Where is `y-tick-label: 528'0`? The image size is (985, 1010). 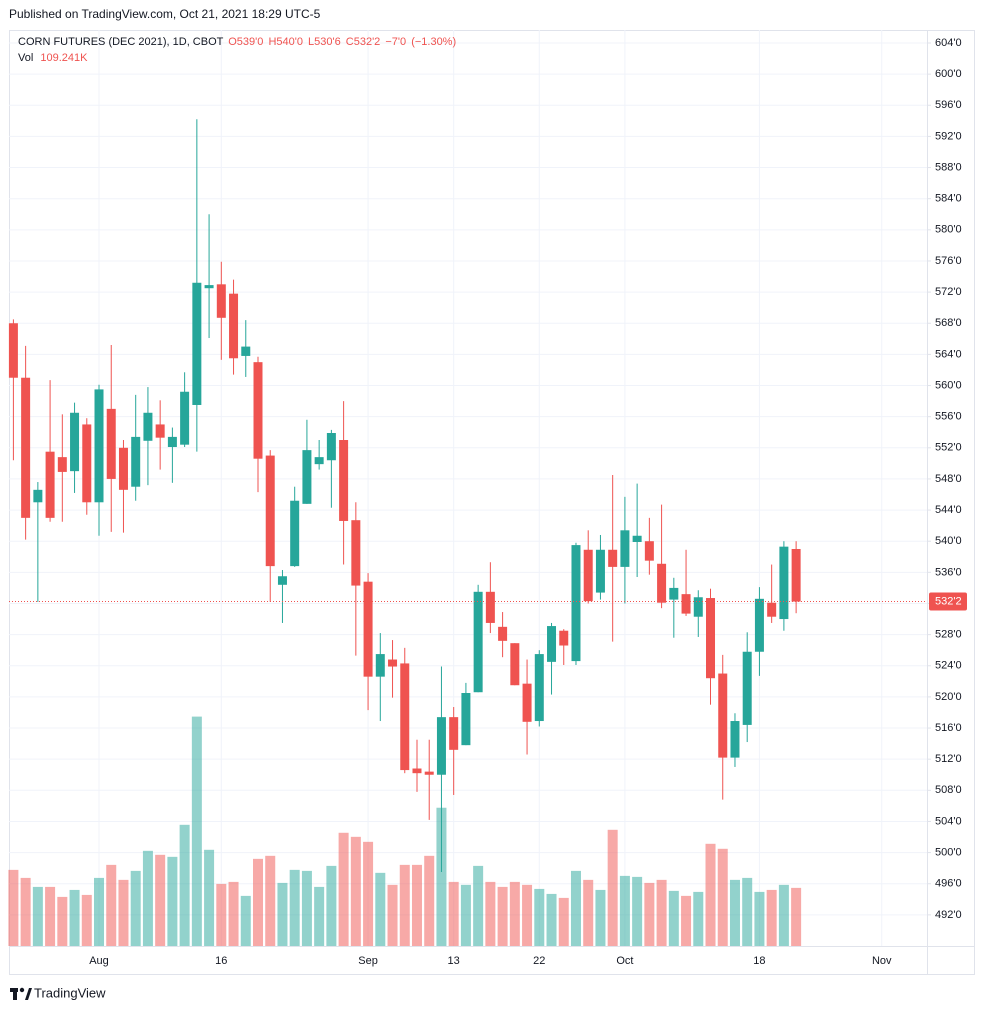 y-tick-label: 528'0 is located at coordinates (948, 635).